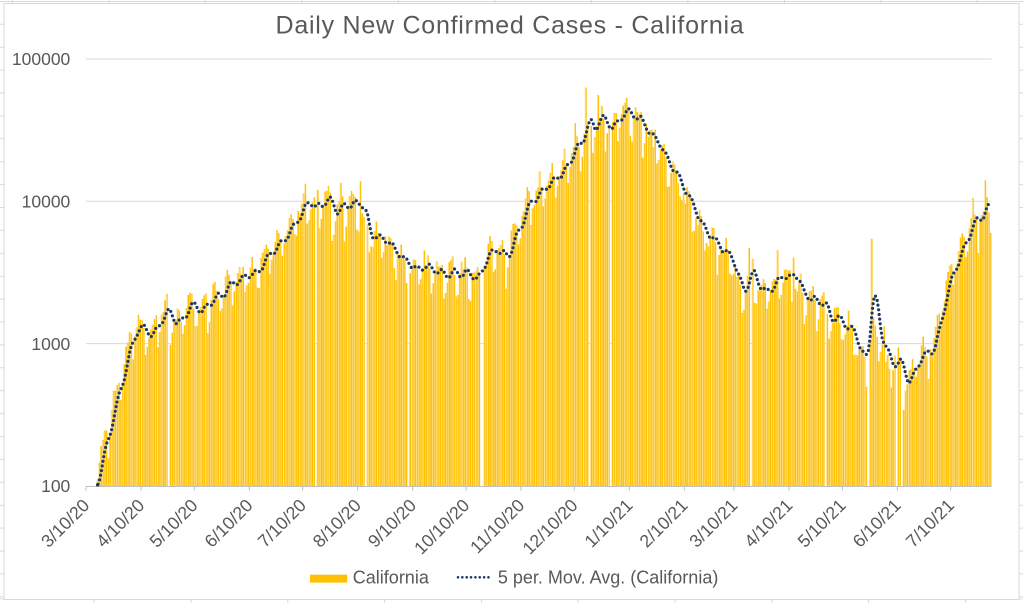 The height and width of the screenshot is (603, 1023). What do you see at coordinates (391, 578) in the screenshot?
I see `svg-text: California` at bounding box center [391, 578].